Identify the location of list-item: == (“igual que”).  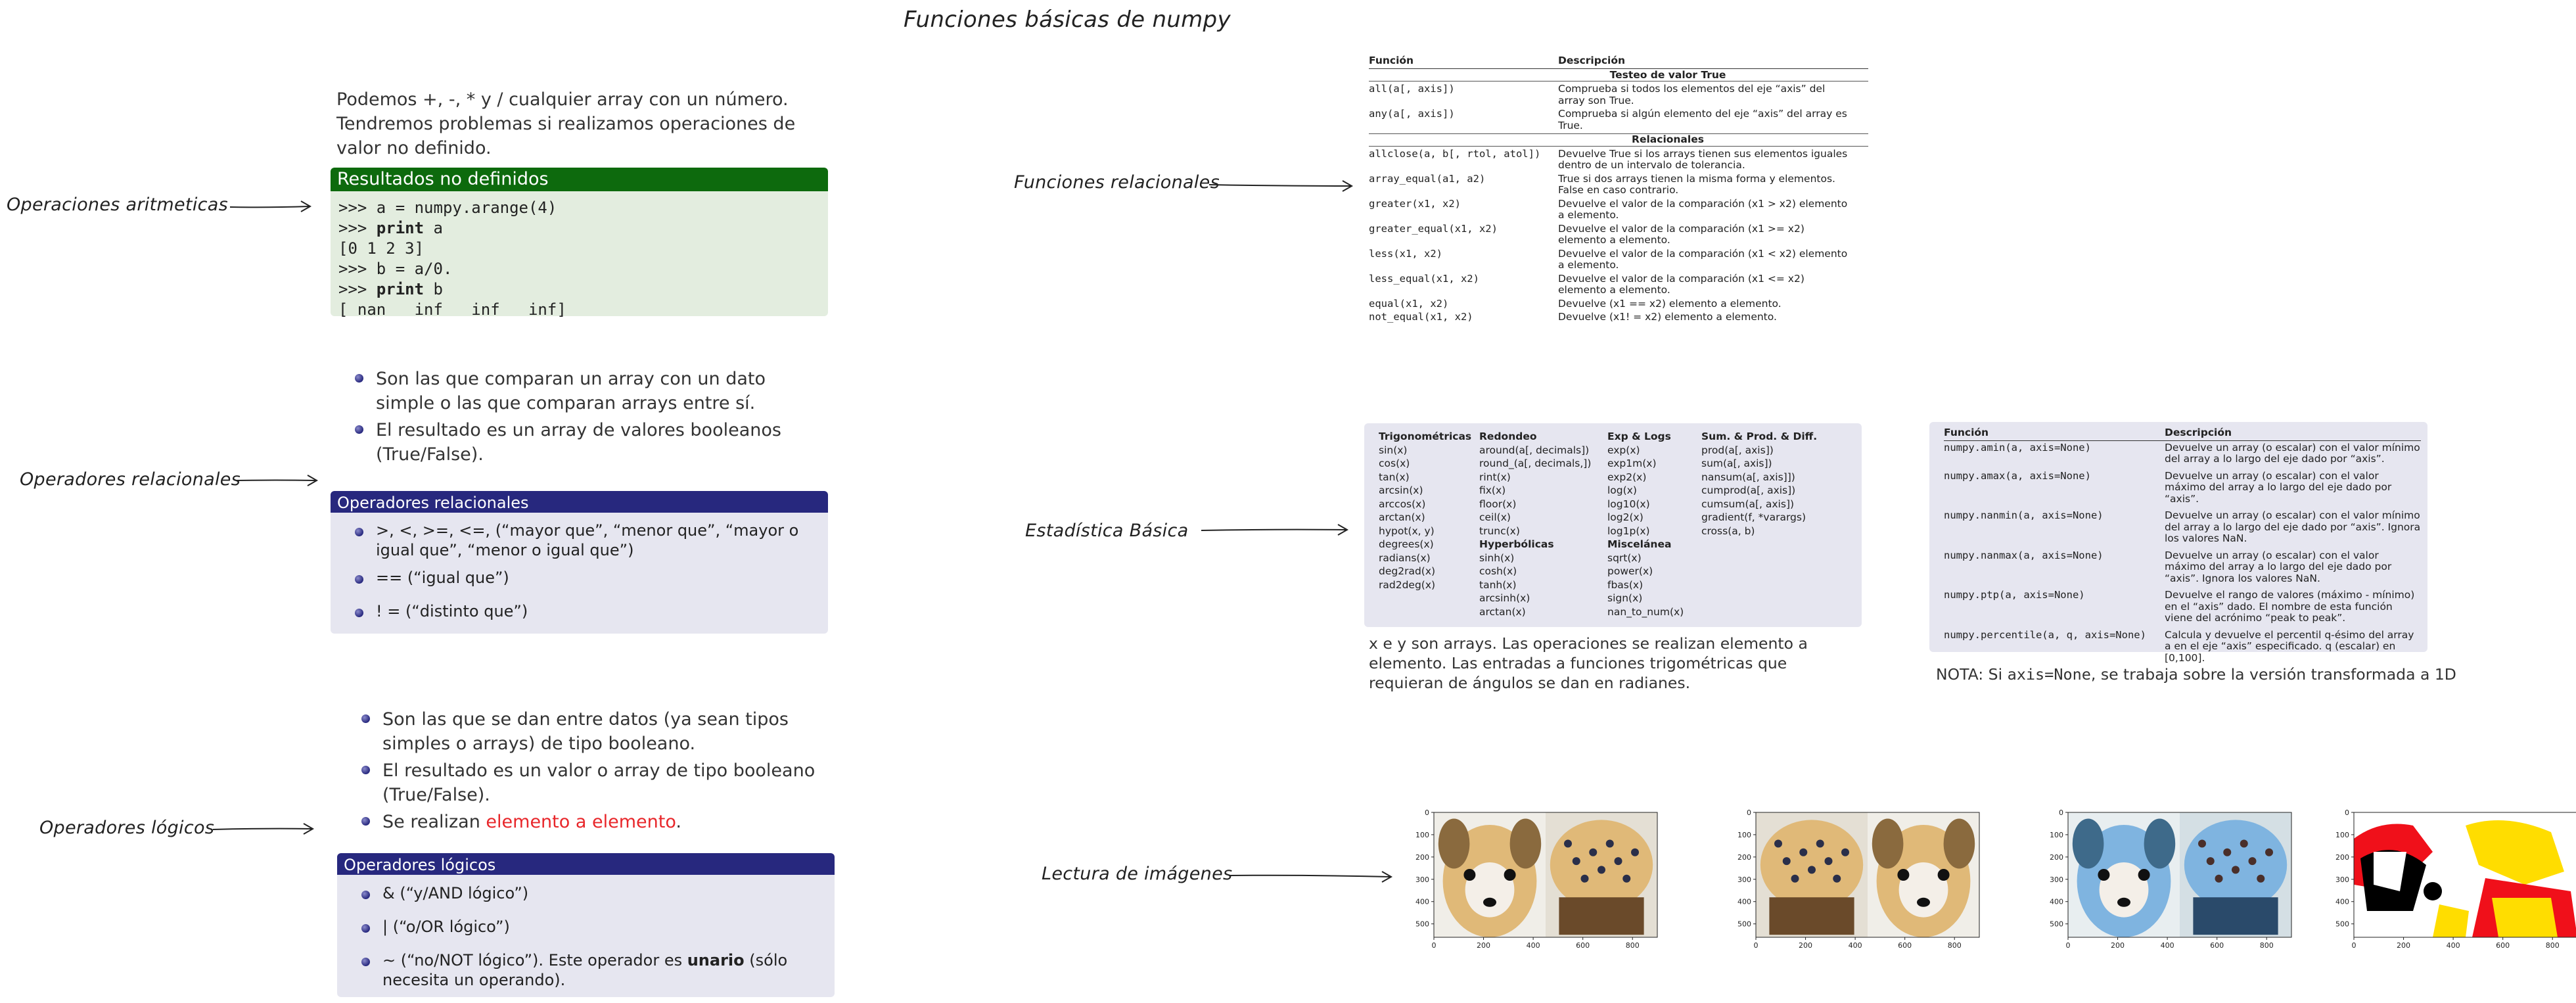
(587, 578).